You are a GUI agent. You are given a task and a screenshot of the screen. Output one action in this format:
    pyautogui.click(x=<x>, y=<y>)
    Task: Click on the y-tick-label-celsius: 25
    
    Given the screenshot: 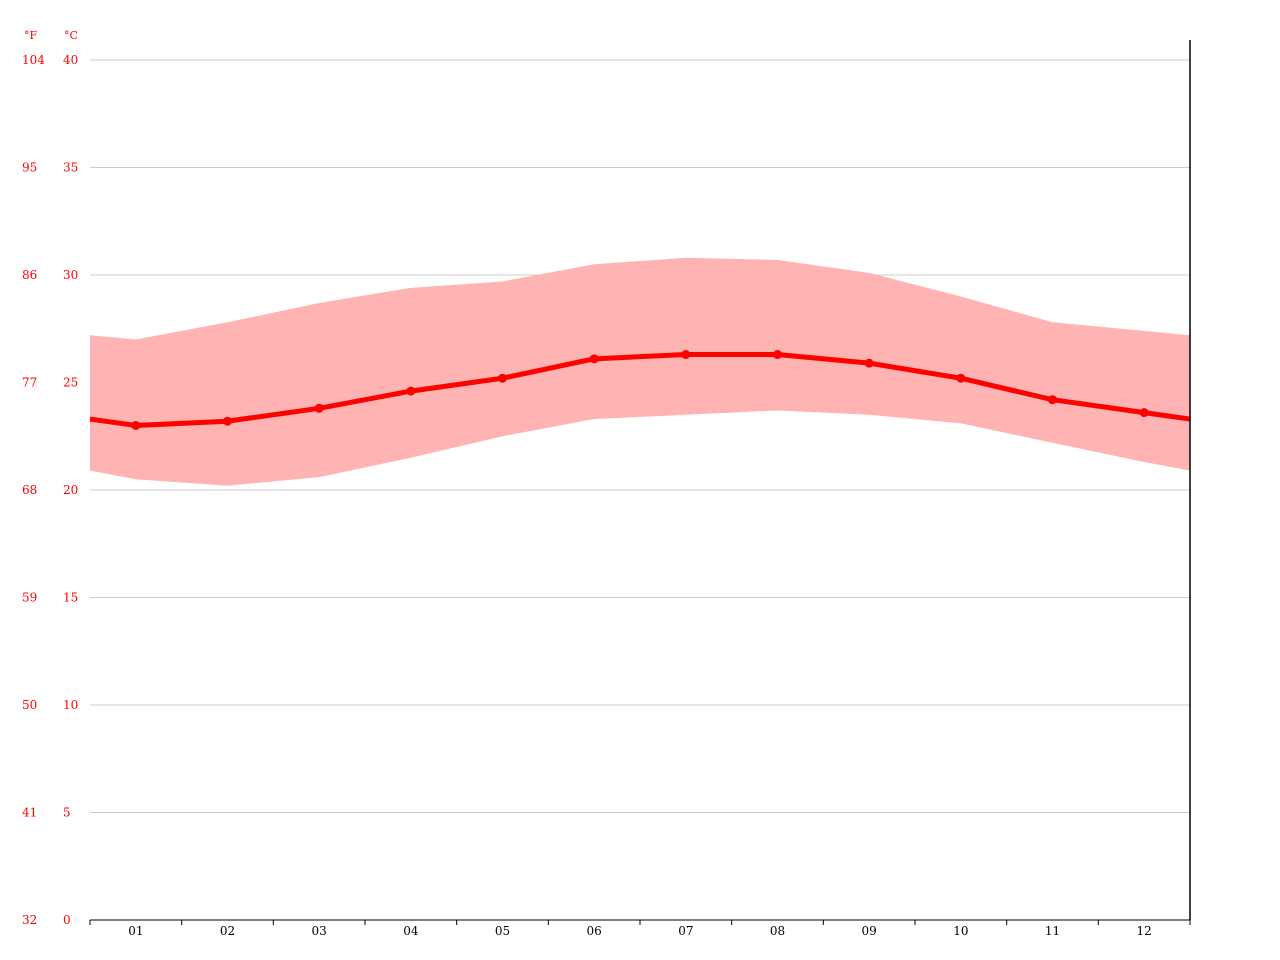 What is the action you would take?
    pyautogui.click(x=70, y=383)
    